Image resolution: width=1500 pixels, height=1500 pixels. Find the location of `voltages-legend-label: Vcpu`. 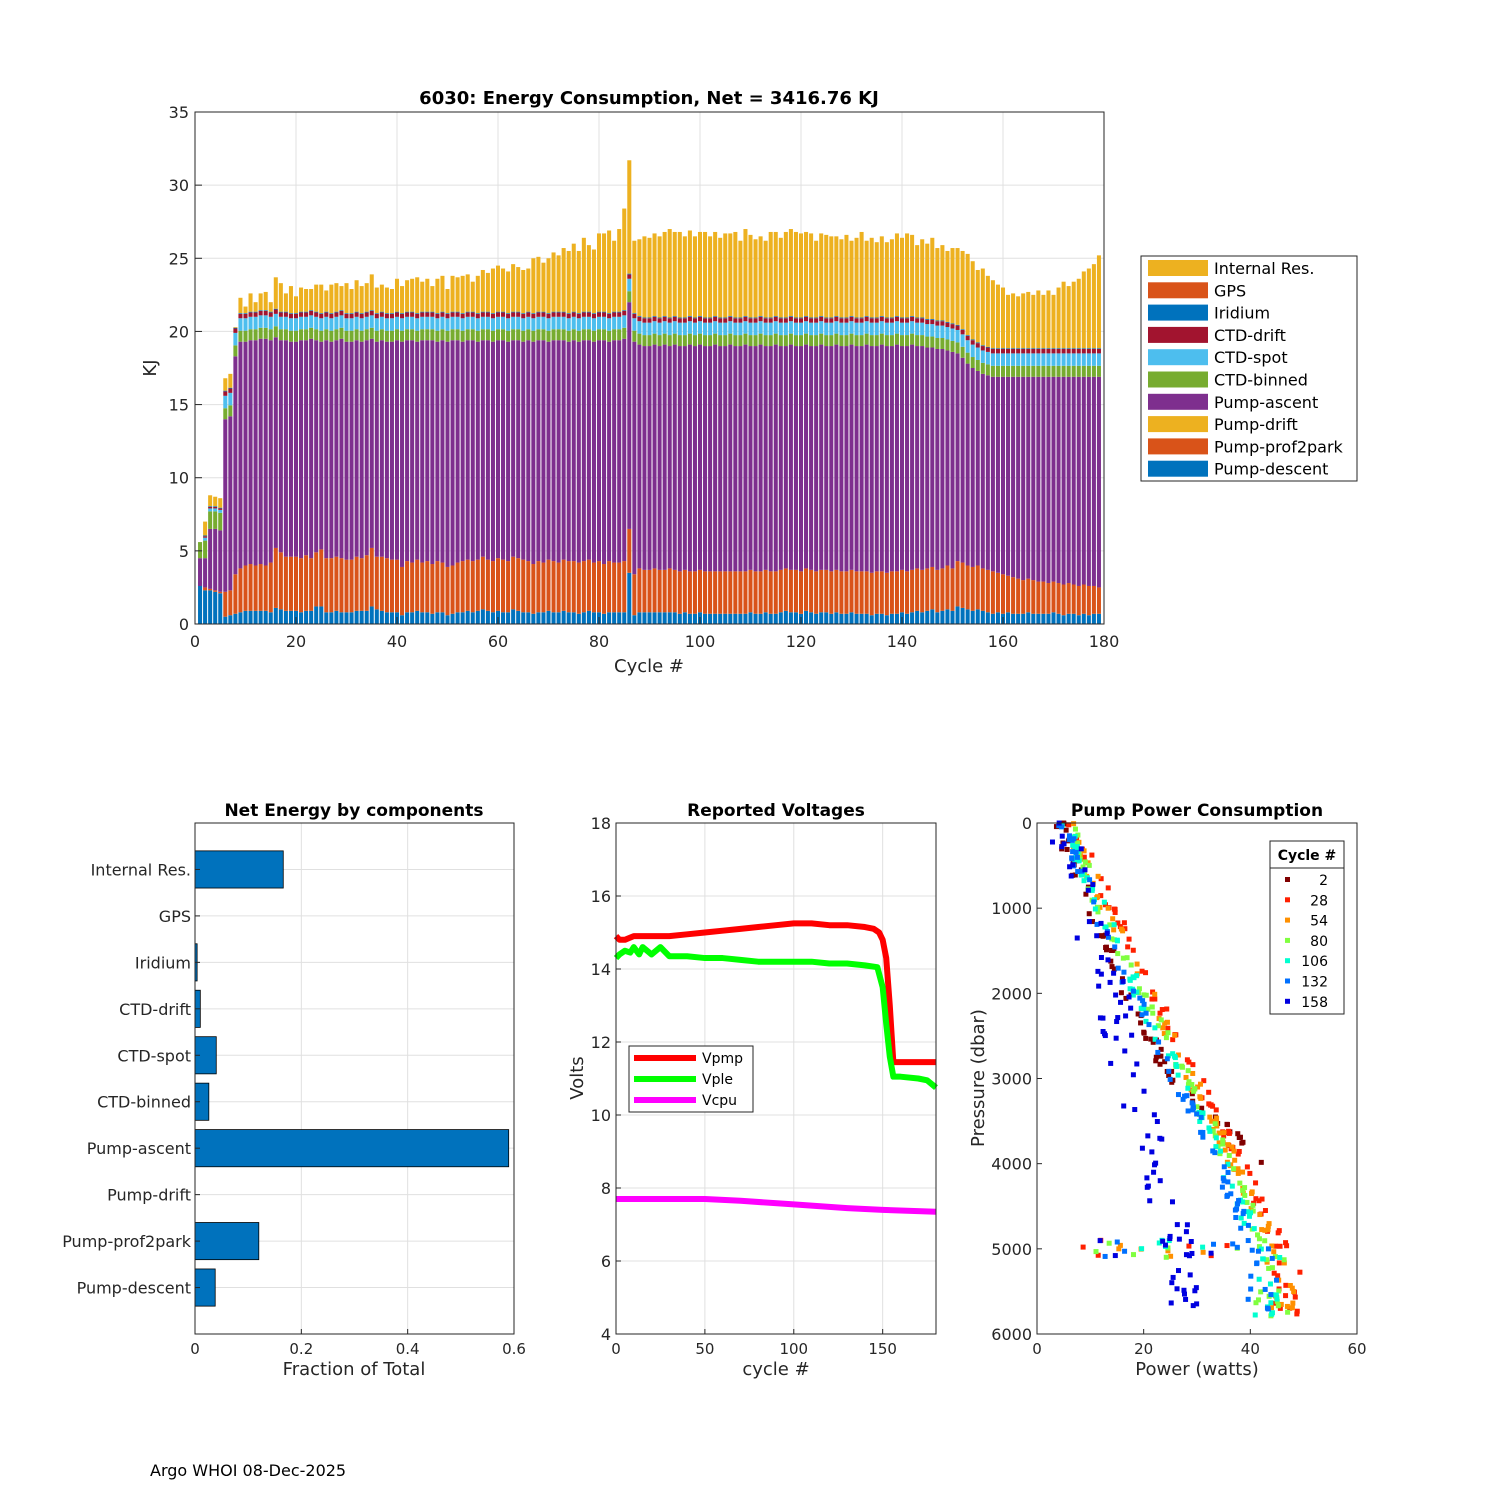

voltages-legend-label: Vcpu is located at coordinates (719, 1101).